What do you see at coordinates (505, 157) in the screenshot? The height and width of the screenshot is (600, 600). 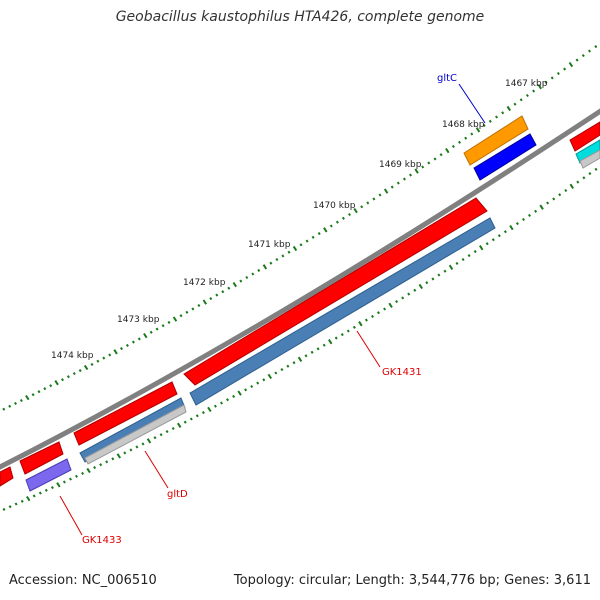 I see `gene-gltC-lower` at bounding box center [505, 157].